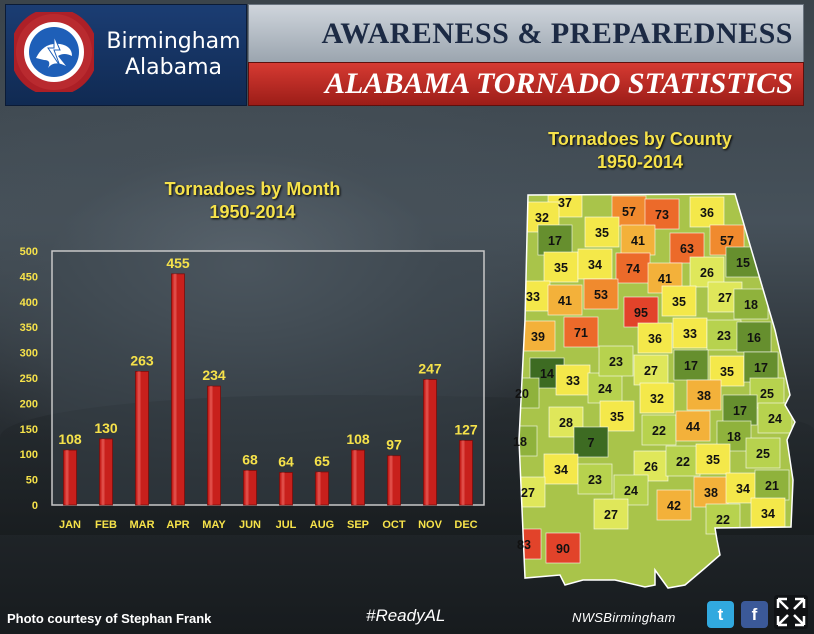  Describe the element at coordinates (29, 328) in the screenshot. I see `y-tick-label: 350` at that location.